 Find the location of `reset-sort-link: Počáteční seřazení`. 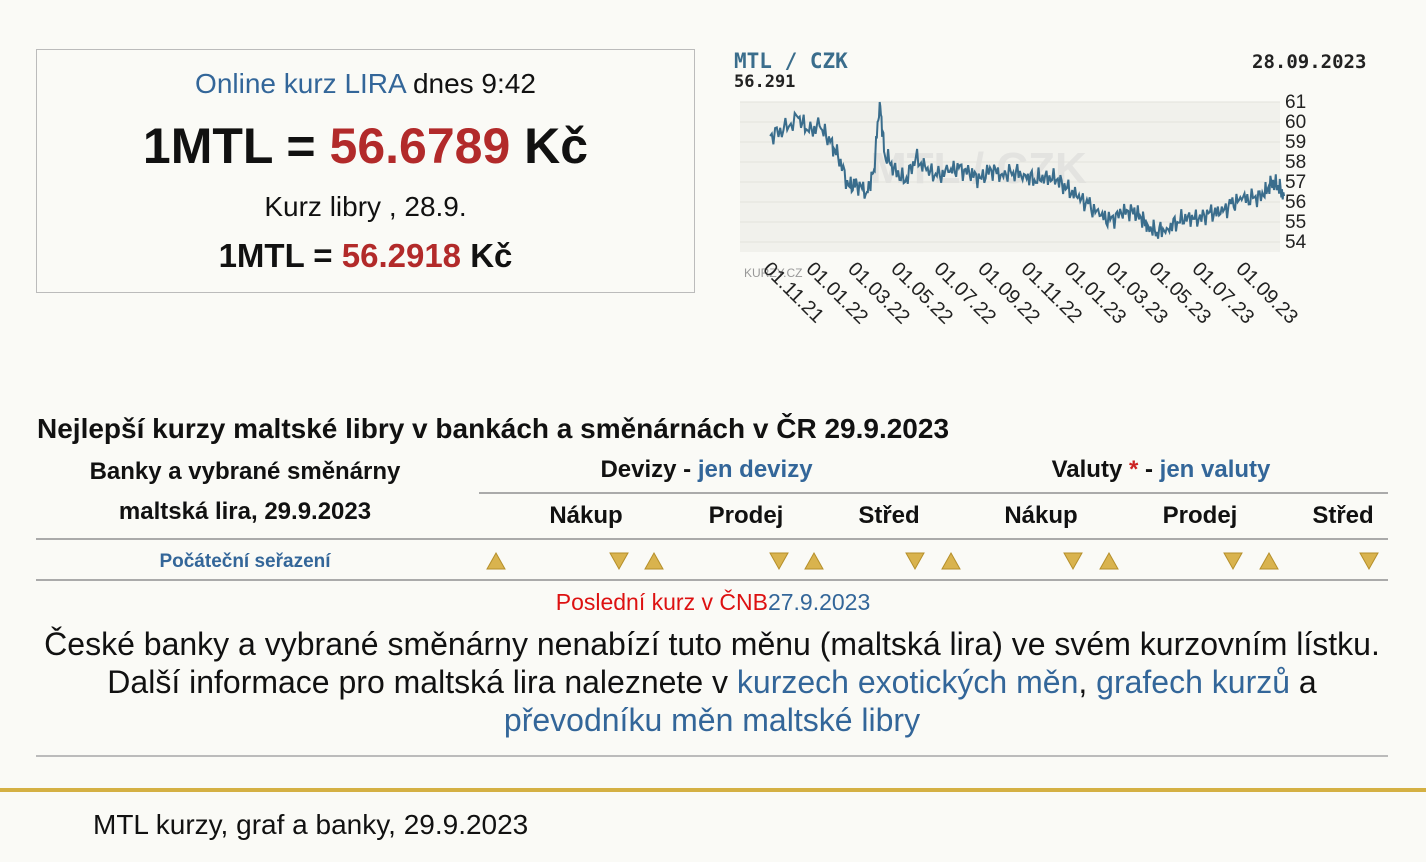

reset-sort-link: Počáteční seřazení is located at coordinates (245, 561).